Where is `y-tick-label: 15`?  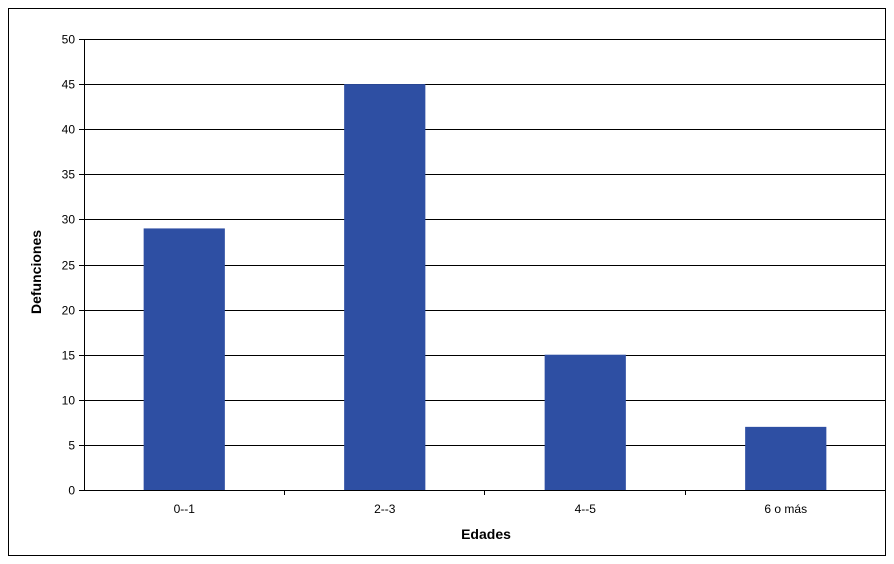
y-tick-label: 15 is located at coordinates (69, 356).